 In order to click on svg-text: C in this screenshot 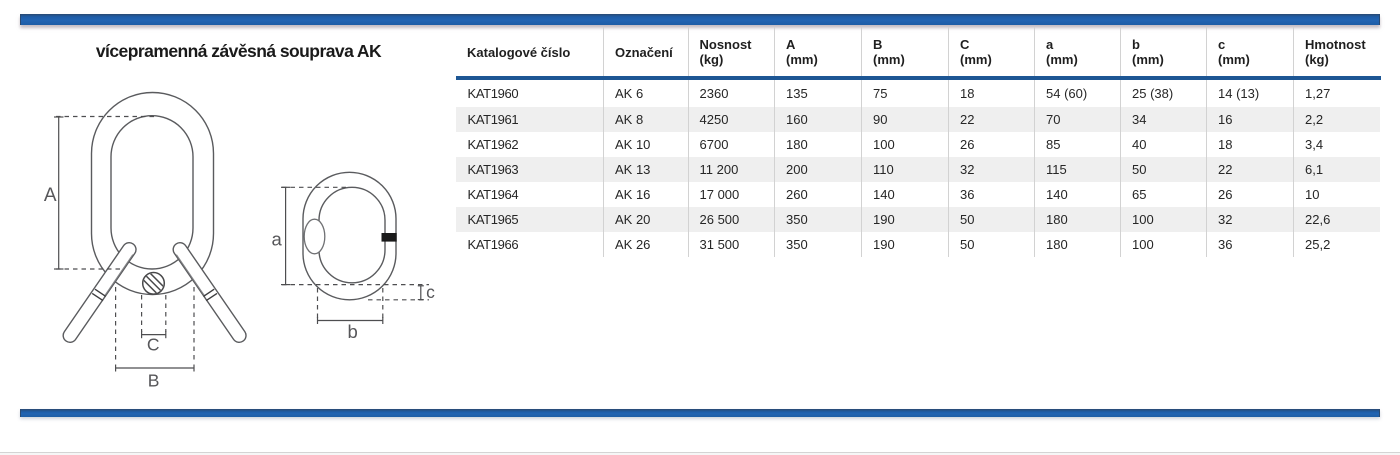, I will do `click(153, 345)`.